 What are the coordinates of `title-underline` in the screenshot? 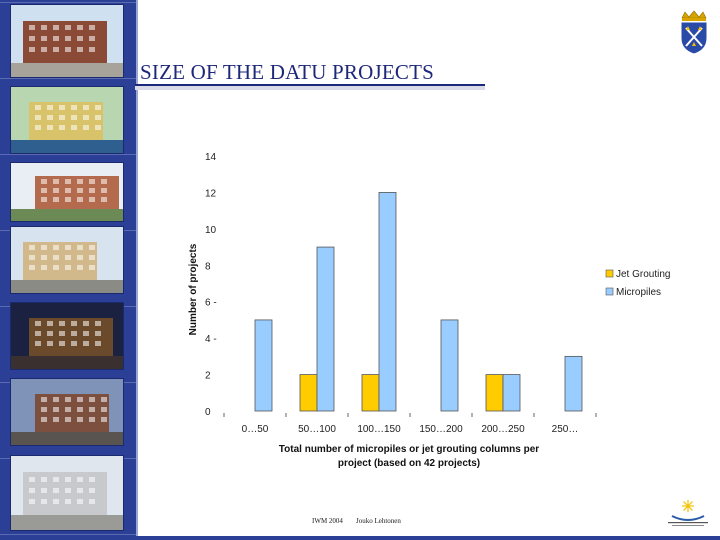 It's located at (310, 85).